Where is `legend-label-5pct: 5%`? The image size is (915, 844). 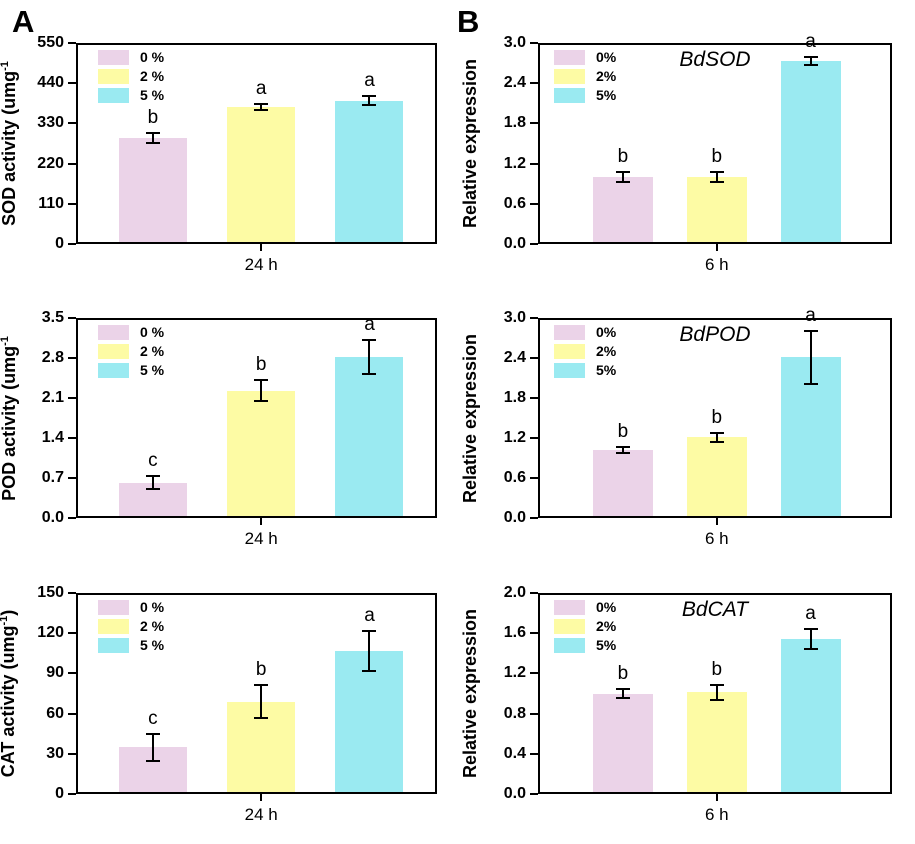
legend-label-5pct: 5% is located at coordinates (606, 370).